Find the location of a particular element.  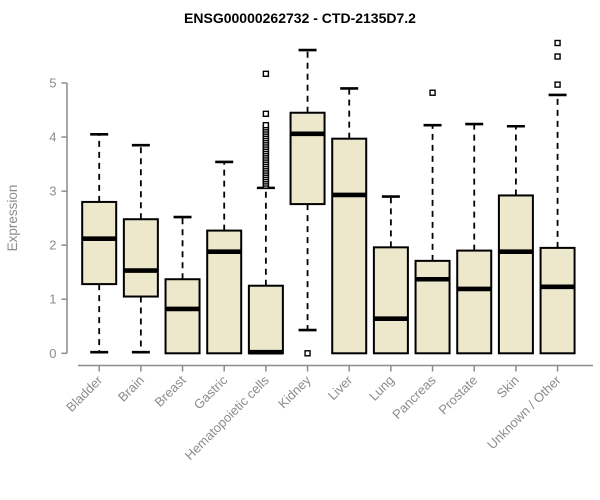

x-tick-label: Unknown / Other is located at coordinates (524, 412).